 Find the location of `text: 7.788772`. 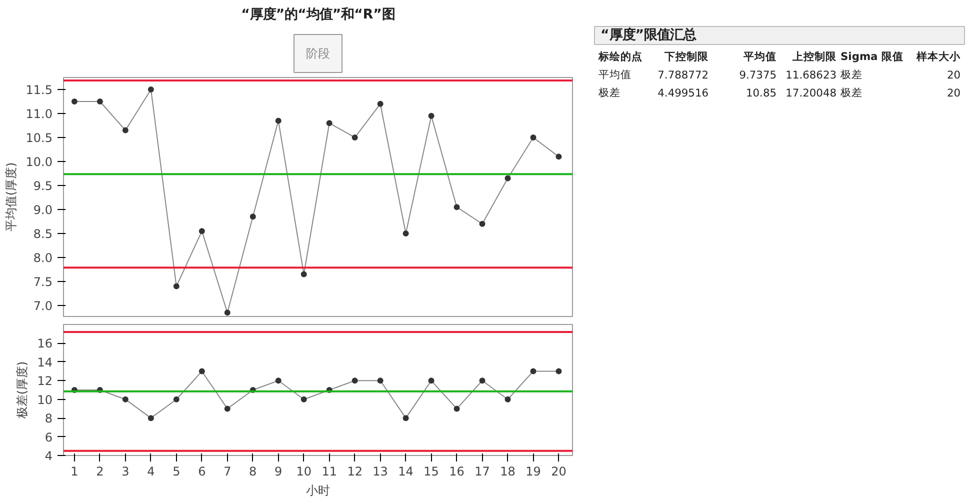

text: 7.788772 is located at coordinates (683, 75).